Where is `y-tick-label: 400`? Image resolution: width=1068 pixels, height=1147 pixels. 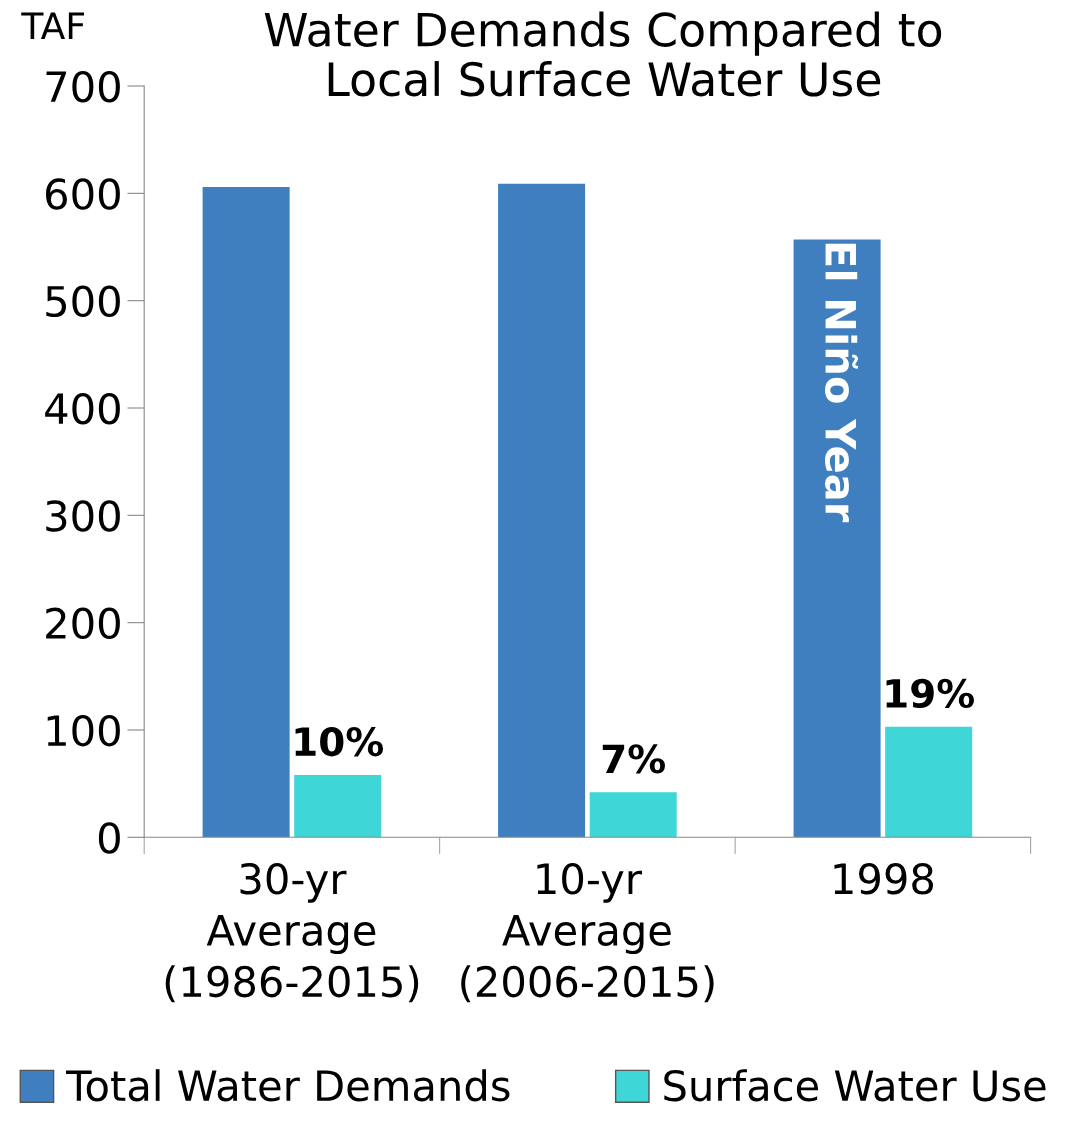
y-tick-label: 400 is located at coordinates (82, 408).